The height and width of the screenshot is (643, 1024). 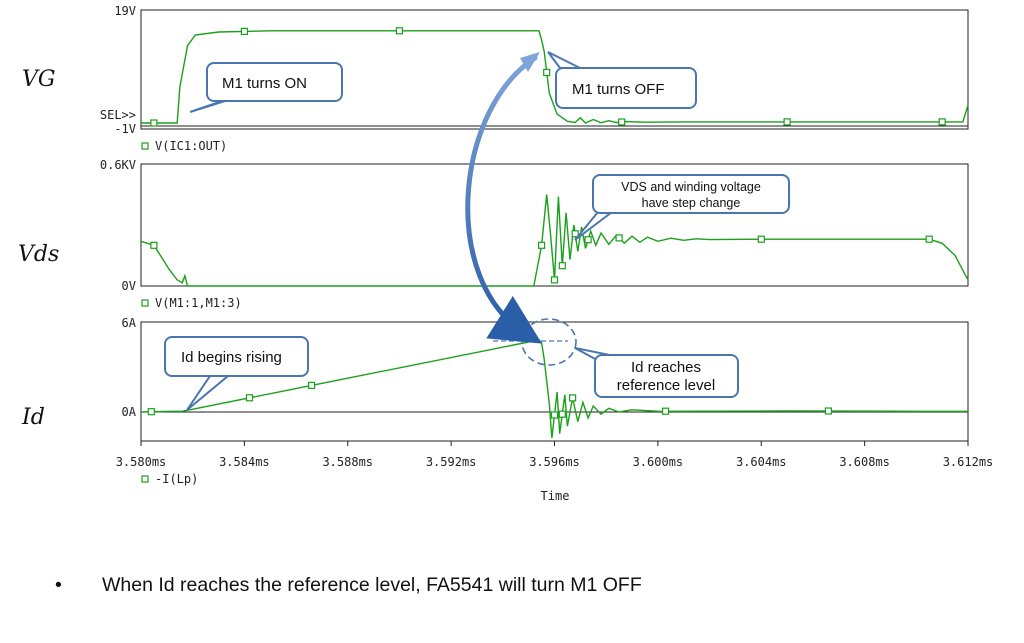 What do you see at coordinates (503, 199) in the screenshot?
I see `turn-off-link-arrow` at bounding box center [503, 199].